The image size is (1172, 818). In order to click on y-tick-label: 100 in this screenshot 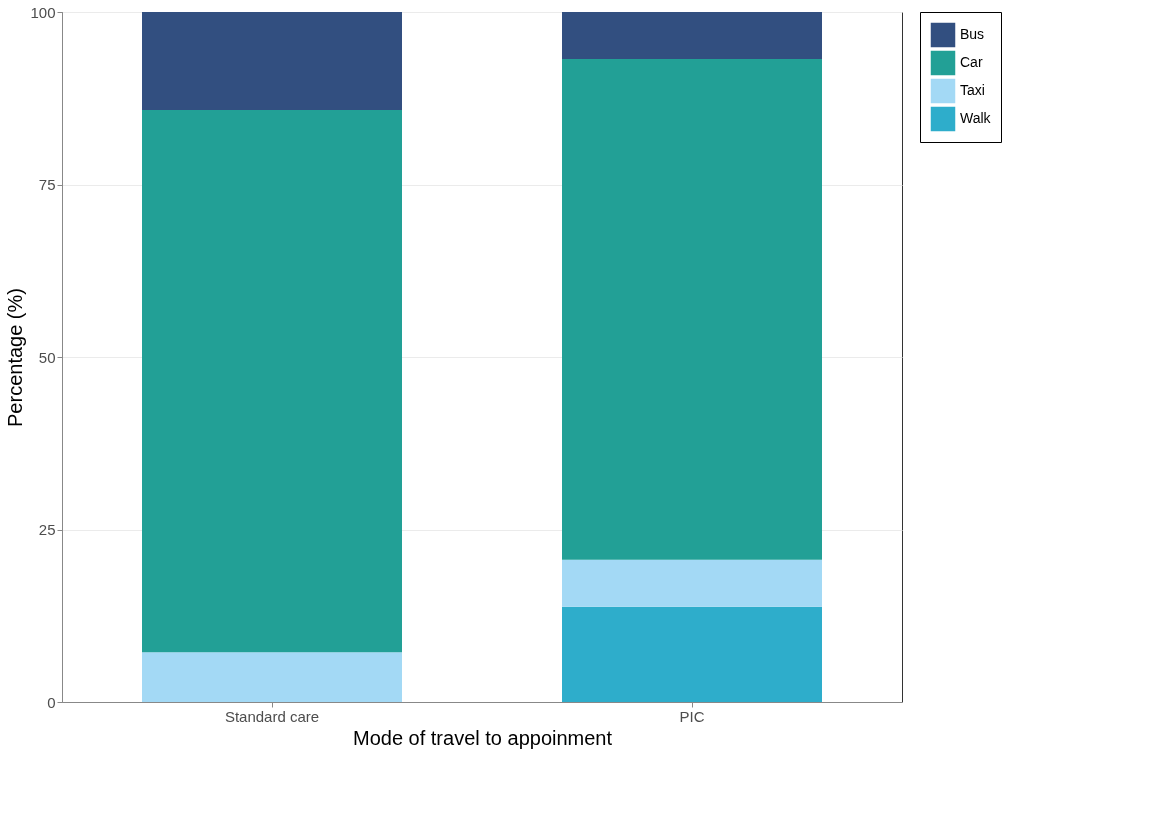, I will do `click(43, 12)`.